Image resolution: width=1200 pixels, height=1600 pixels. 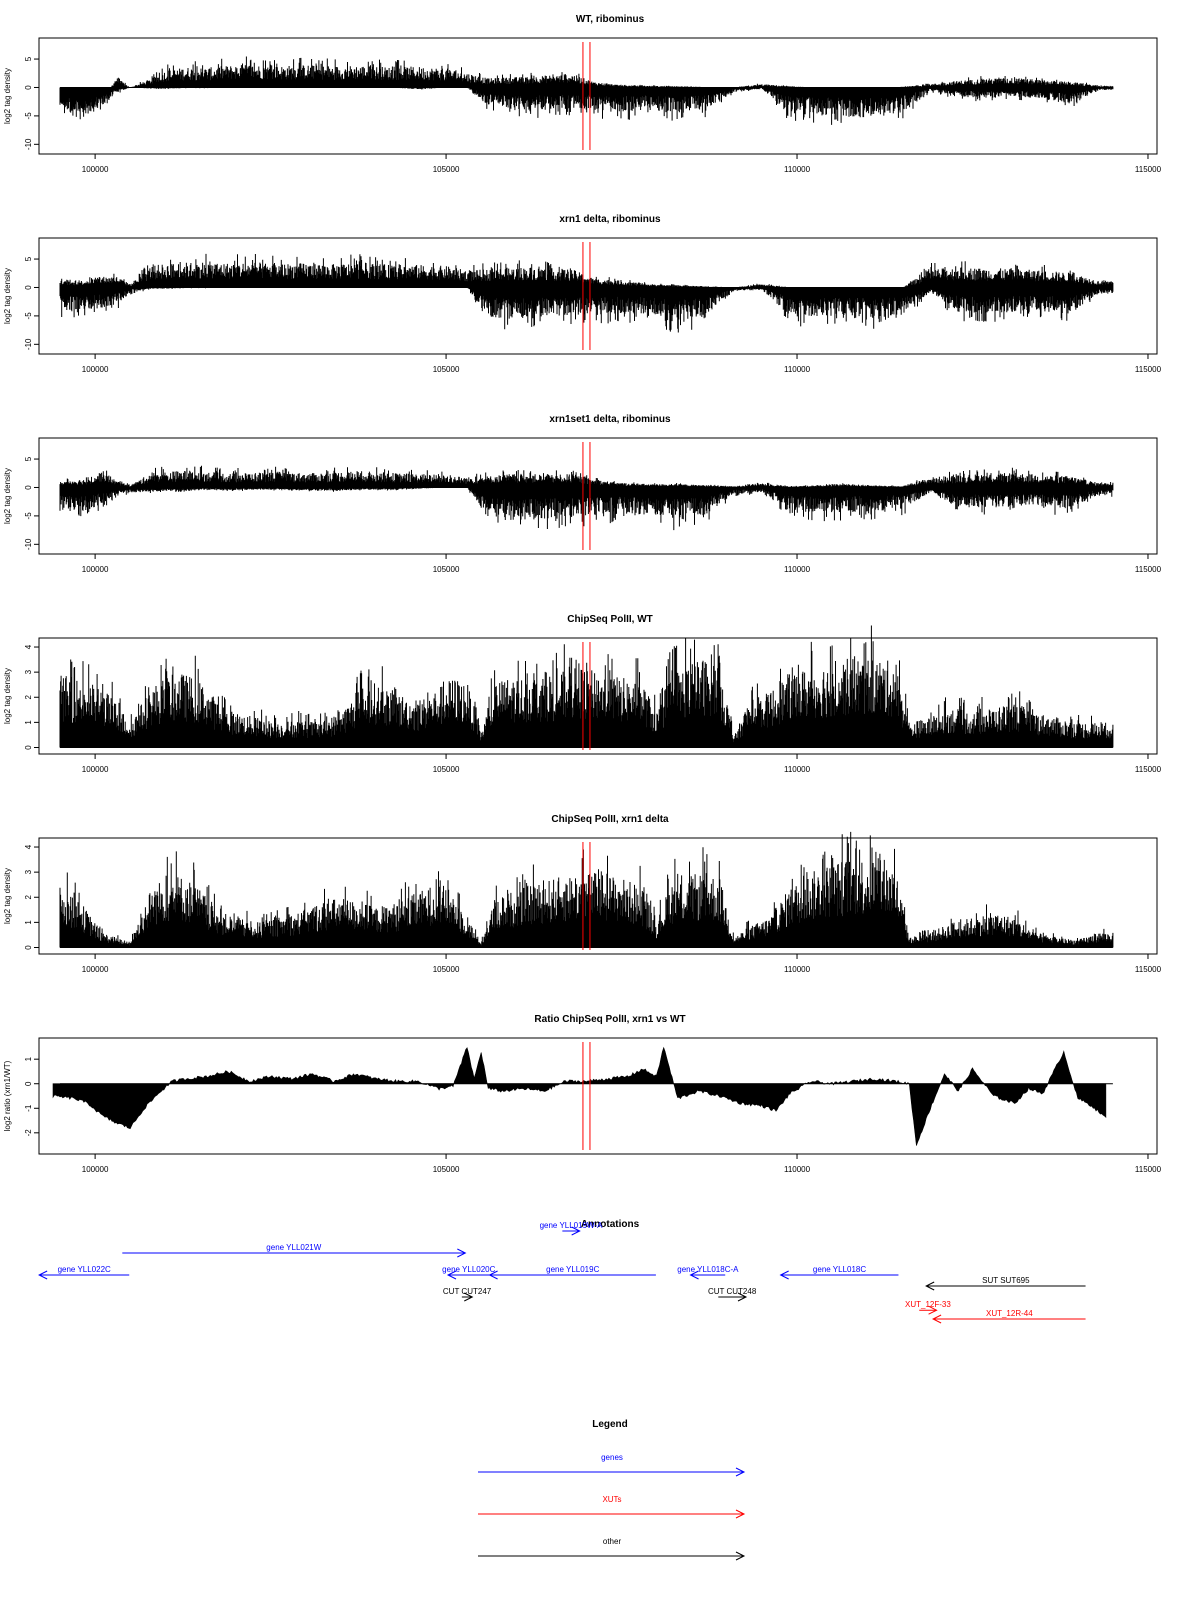 What do you see at coordinates (28, 1108) in the screenshot?
I see `y-tick-label: -1` at bounding box center [28, 1108].